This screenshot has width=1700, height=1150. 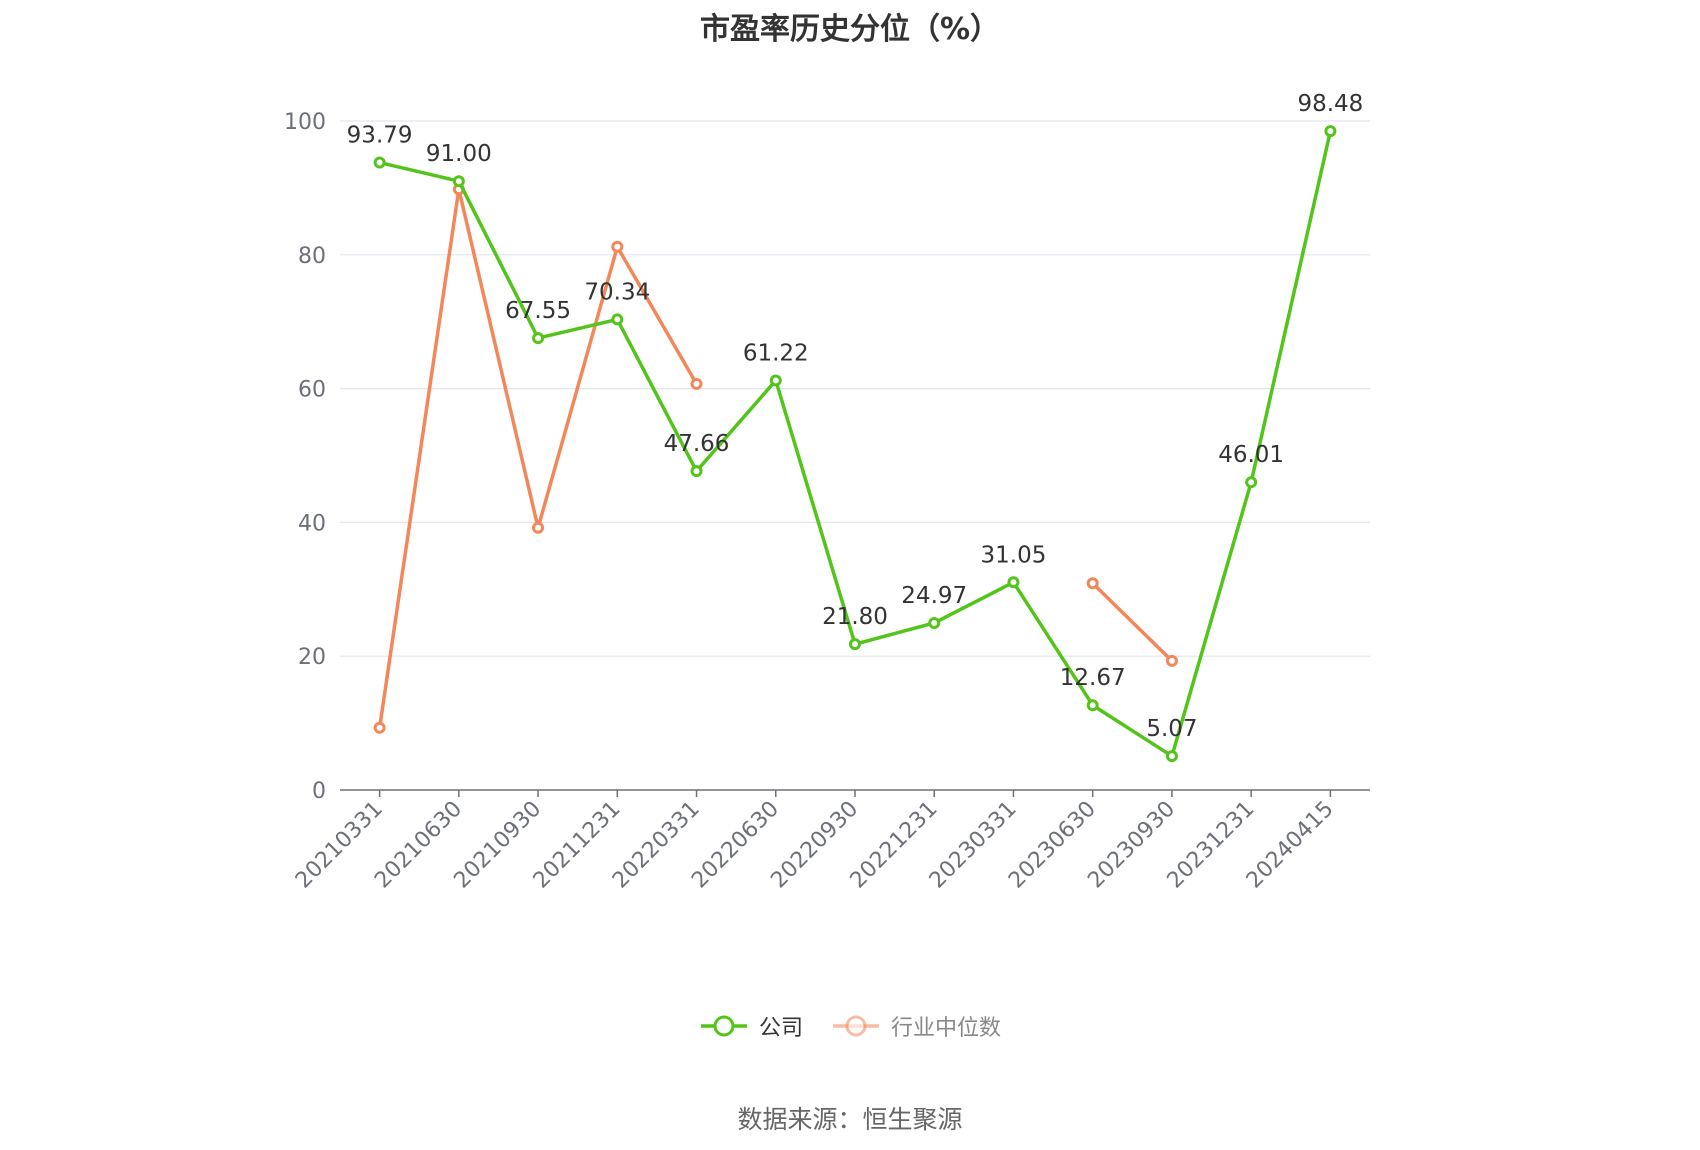 What do you see at coordinates (697, 444) in the screenshot?
I see `data-label: 47.66` at bounding box center [697, 444].